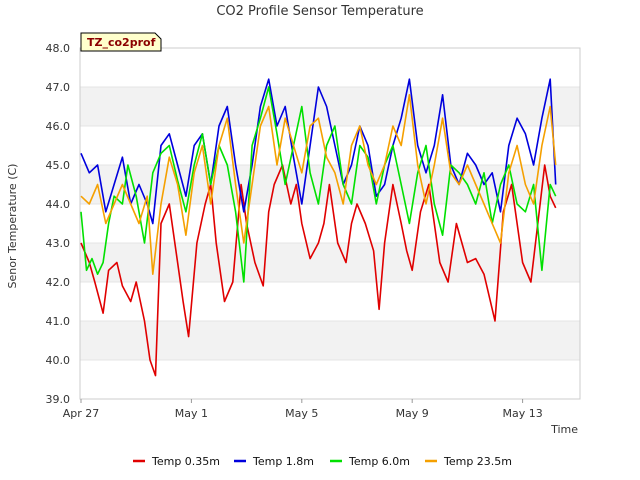 Image resolution: width=640 pixels, height=480 pixels. Describe the element at coordinates (58, 399) in the screenshot. I see `y-tick-label: 39.0` at that location.